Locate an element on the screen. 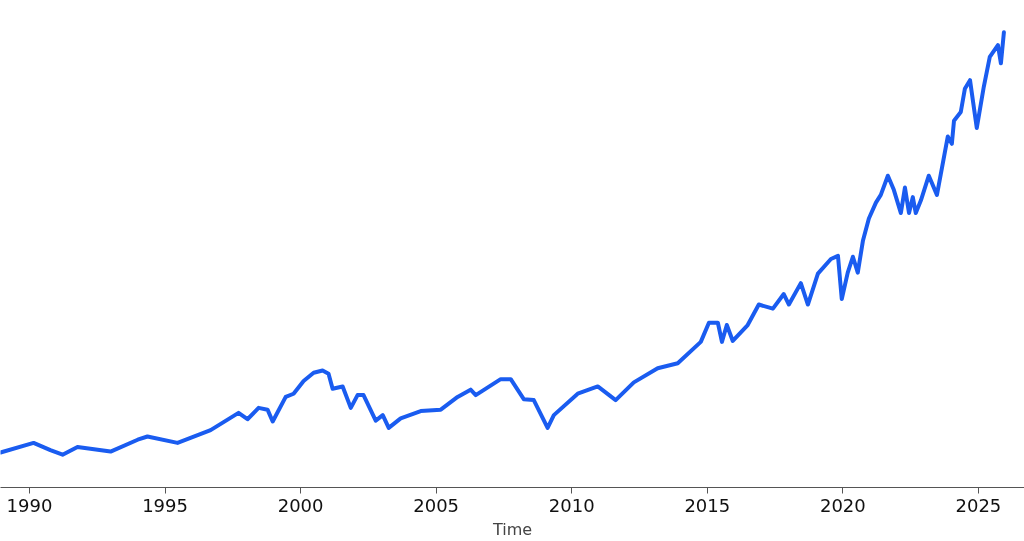  x-tick-label: 2015 is located at coordinates (707, 505).